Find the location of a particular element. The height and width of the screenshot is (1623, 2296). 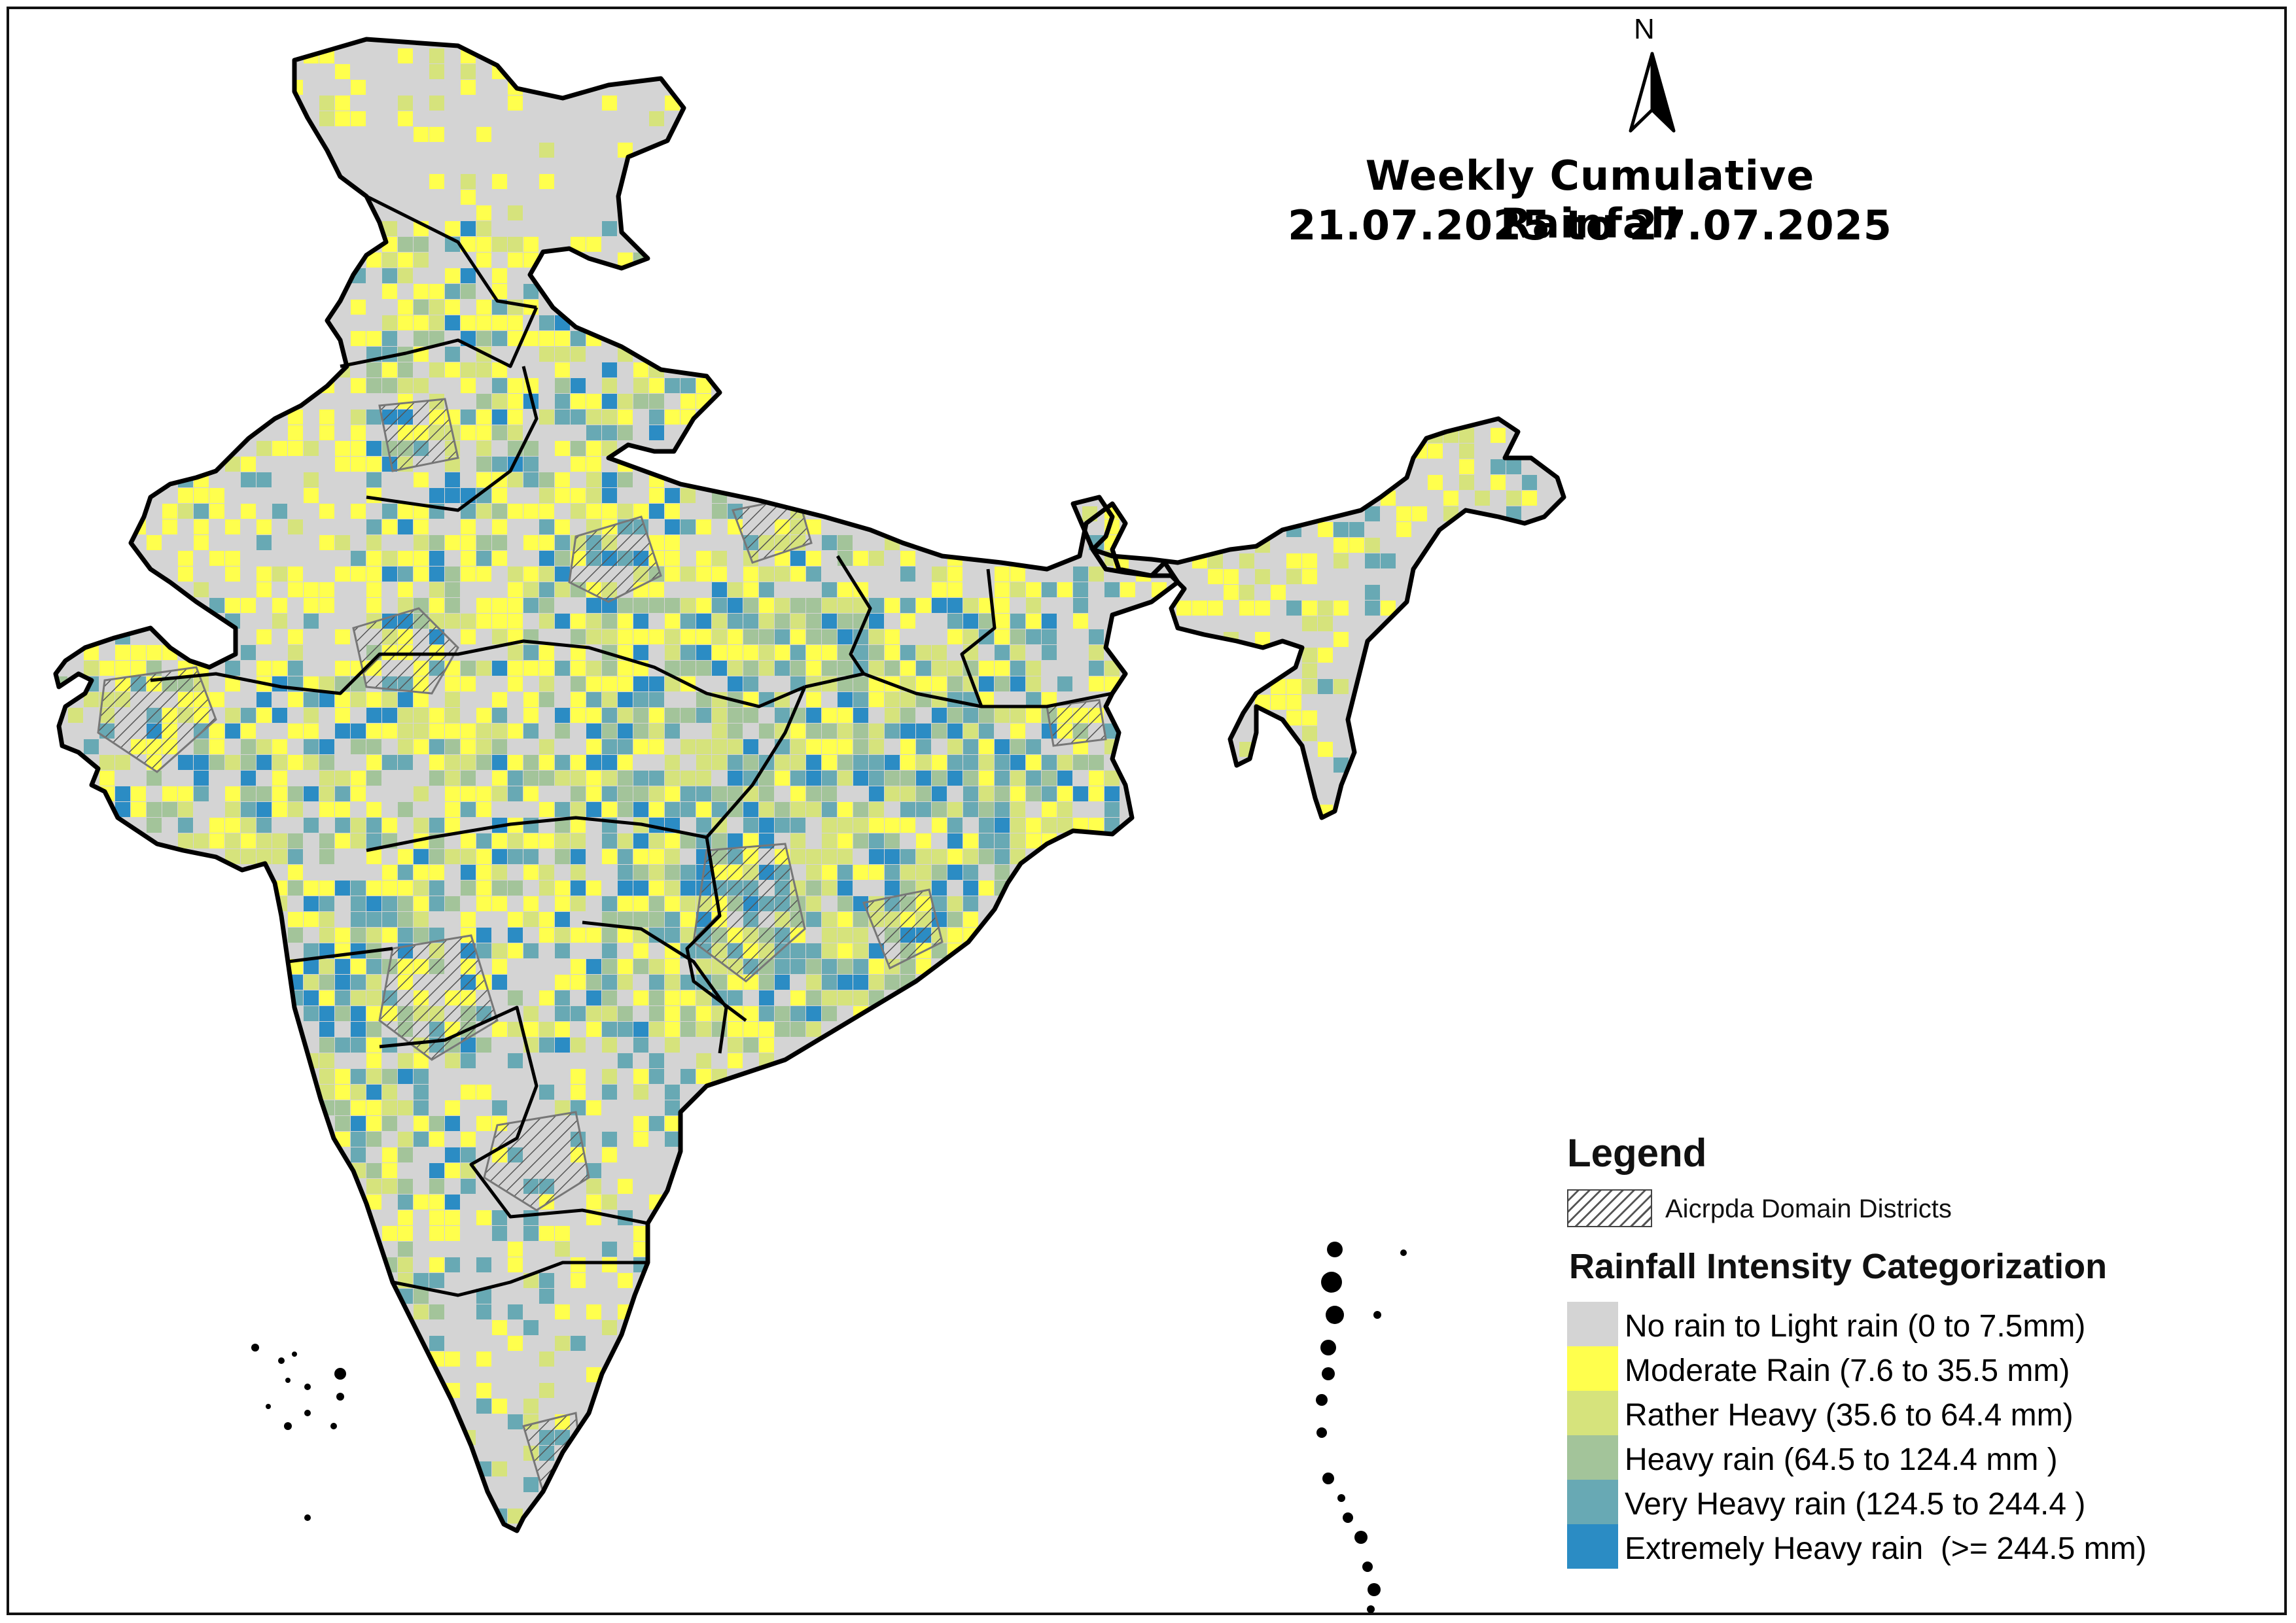

state-boundary is located at coordinates (978, 637).